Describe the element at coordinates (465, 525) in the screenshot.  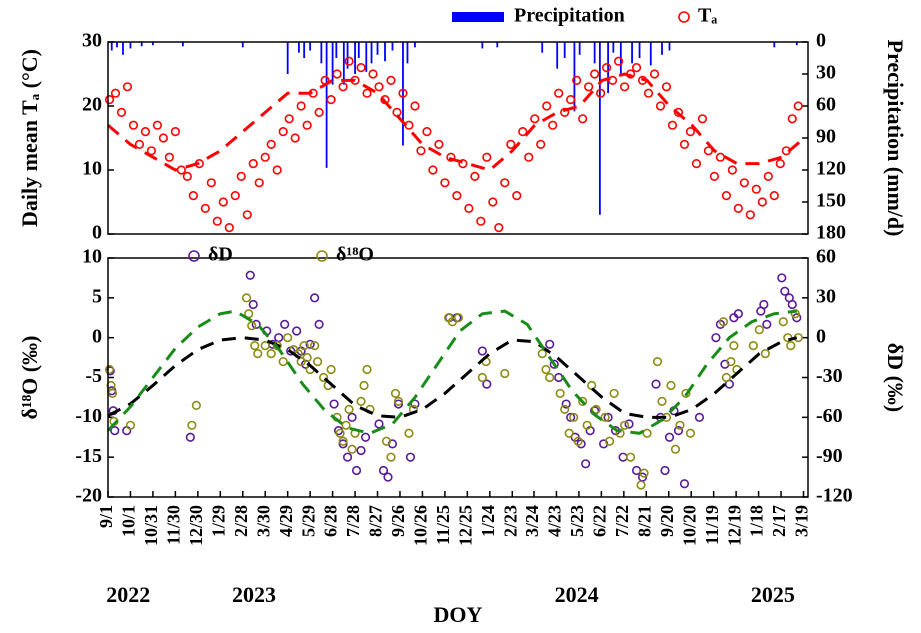
I see `x-tick-label: 12/25` at that location.